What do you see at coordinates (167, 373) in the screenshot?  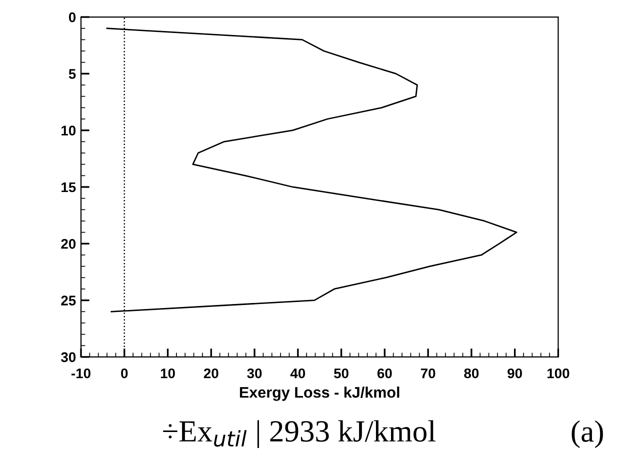 I see `x-tick-label: 10` at bounding box center [167, 373].